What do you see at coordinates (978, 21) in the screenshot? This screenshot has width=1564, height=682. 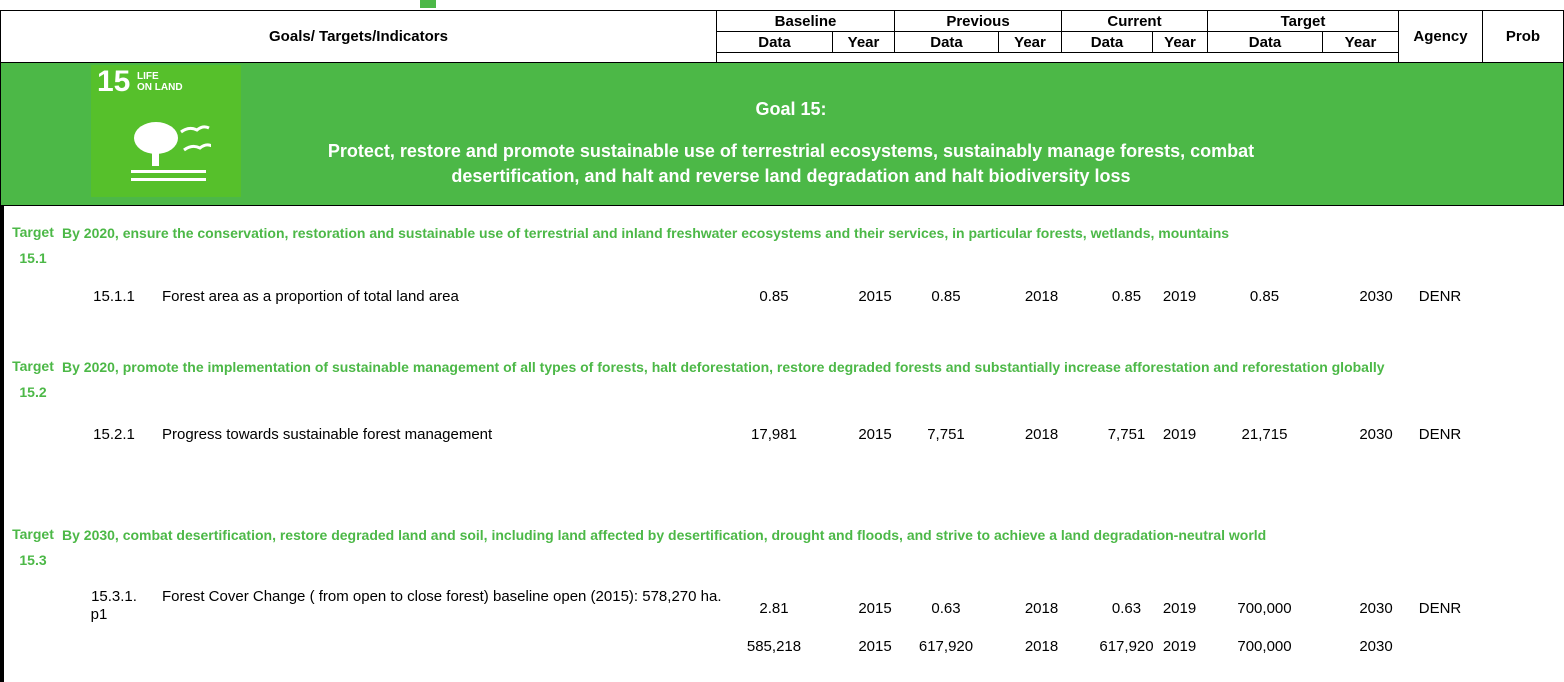 I see `header-group: Previous` at bounding box center [978, 21].